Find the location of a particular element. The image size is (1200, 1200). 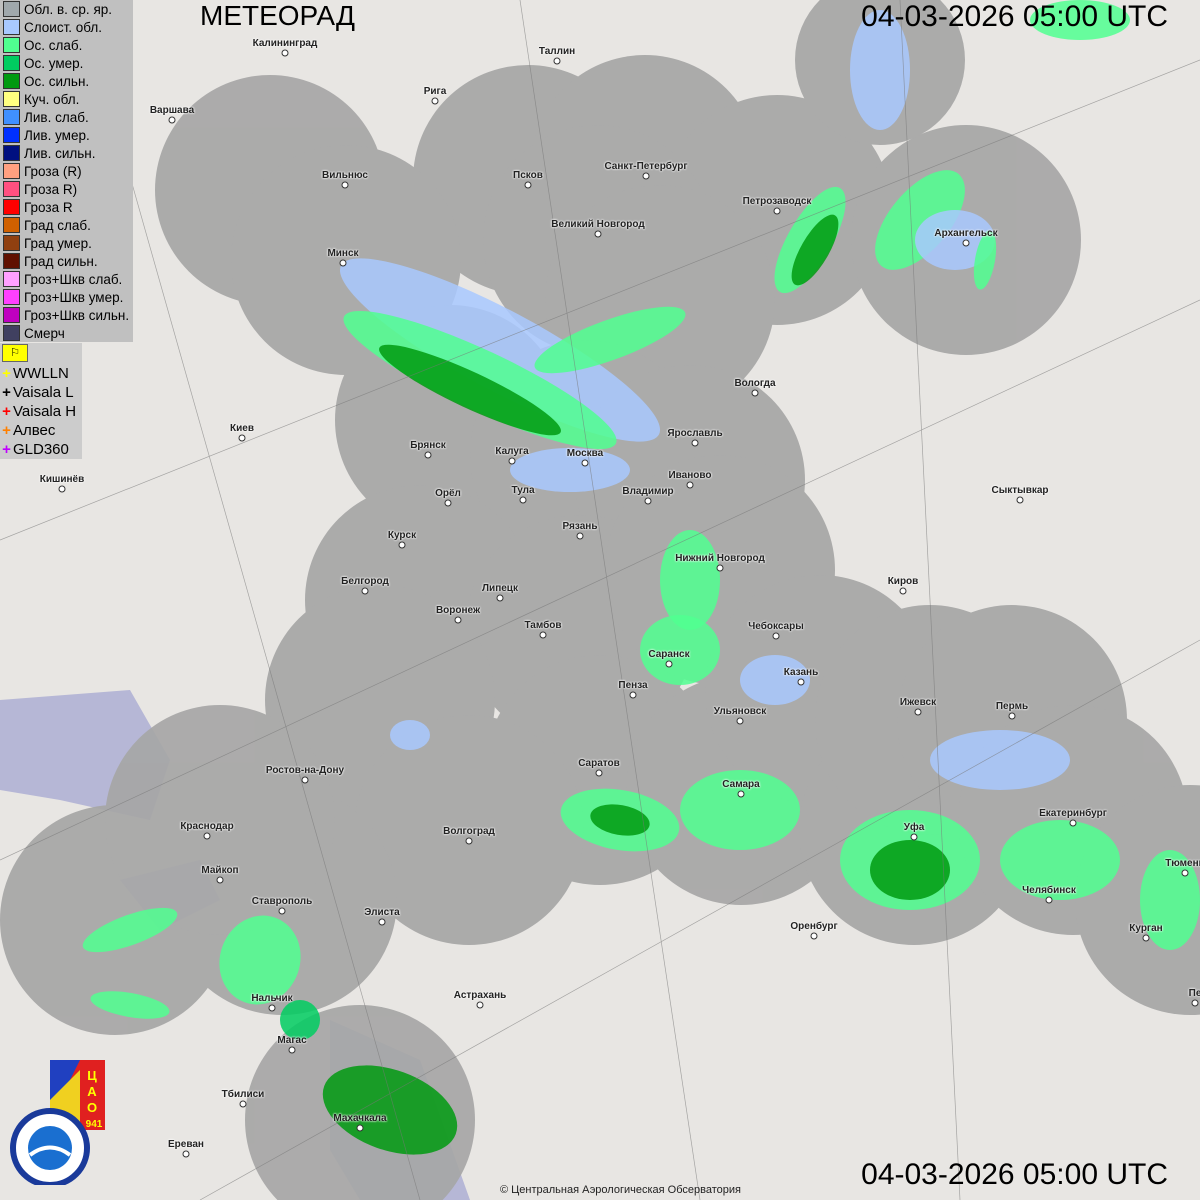

city-label: Кишинёв is located at coordinates (62, 479).